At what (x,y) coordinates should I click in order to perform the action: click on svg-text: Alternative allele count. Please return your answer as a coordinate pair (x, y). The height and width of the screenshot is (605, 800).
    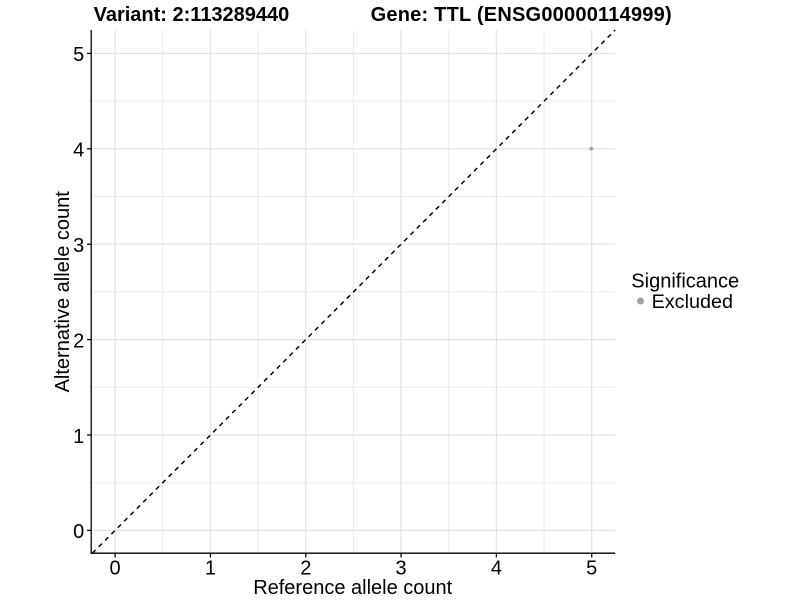
    Looking at the image, I should click on (63, 292).